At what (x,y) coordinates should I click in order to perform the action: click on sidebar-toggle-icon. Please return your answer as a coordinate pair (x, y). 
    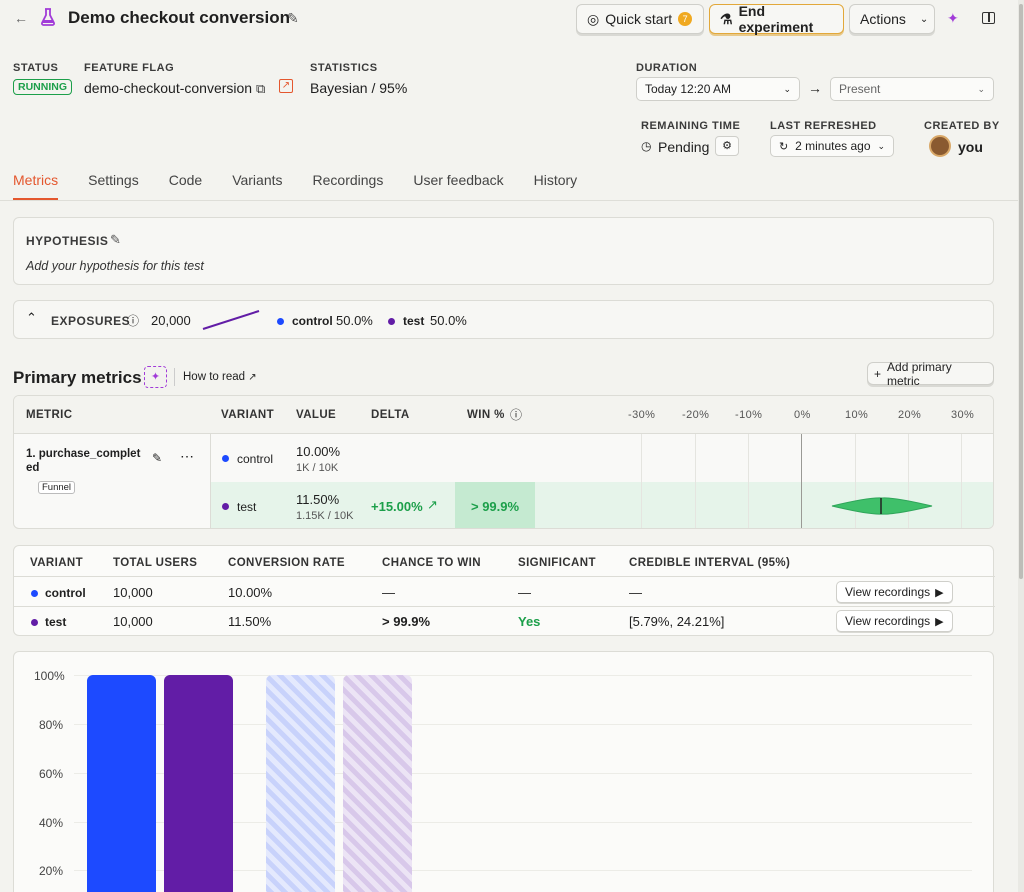
    Looking at the image, I should click on (988, 18).